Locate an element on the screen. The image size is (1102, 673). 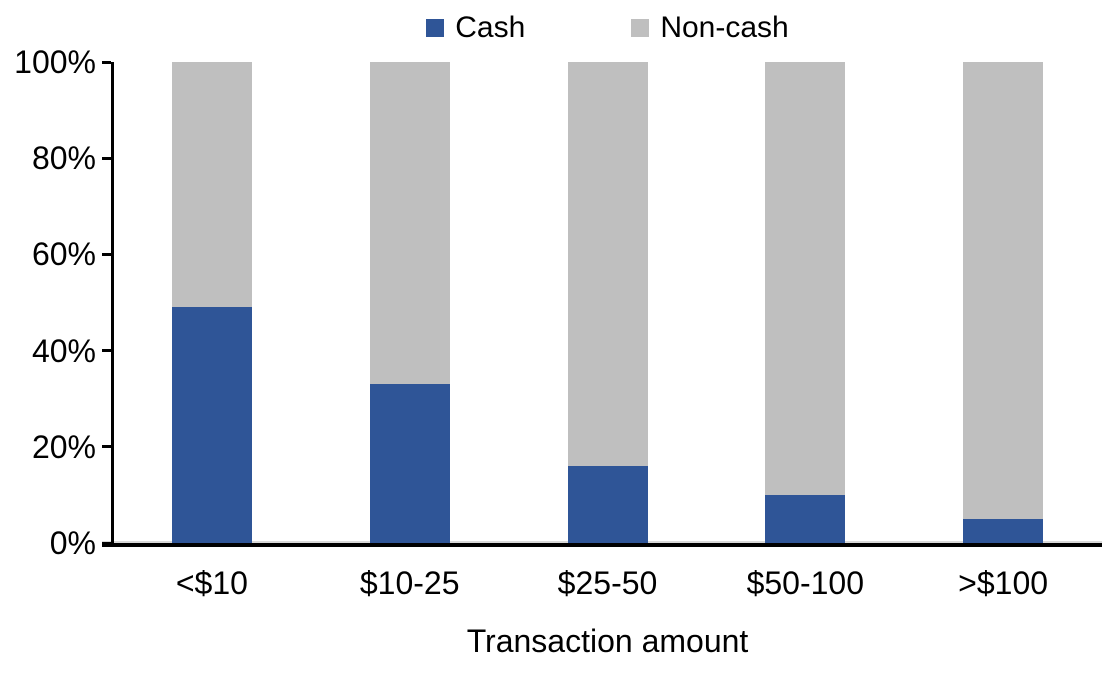
x-tick-label-3: $25-50 is located at coordinates (607, 583).